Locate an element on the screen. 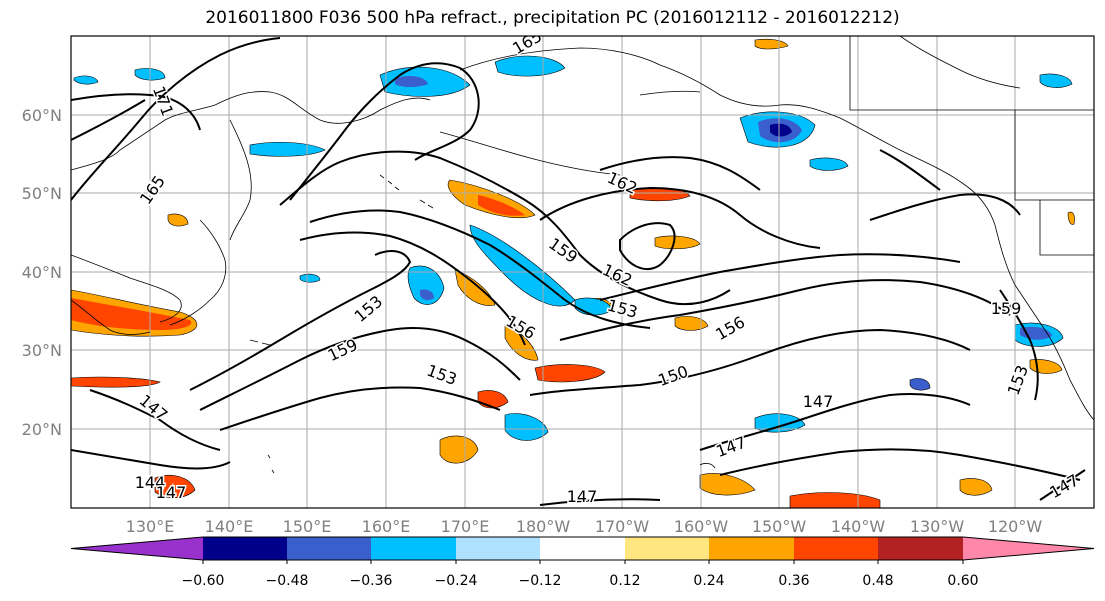 This screenshot has height=601, width=1105. latitude-label: 50°N is located at coordinates (42, 193).